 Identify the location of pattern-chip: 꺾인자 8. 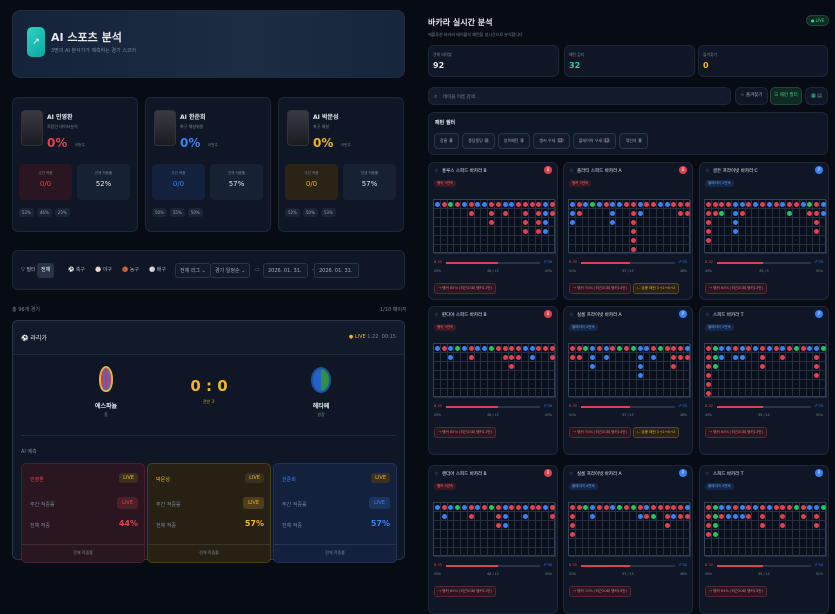
(634, 141).